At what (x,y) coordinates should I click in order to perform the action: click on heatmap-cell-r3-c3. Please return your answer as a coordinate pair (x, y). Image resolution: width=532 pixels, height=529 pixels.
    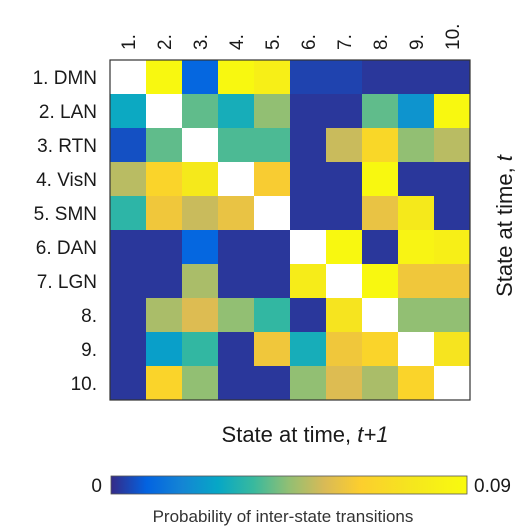
    Looking at the image, I should click on (200, 145).